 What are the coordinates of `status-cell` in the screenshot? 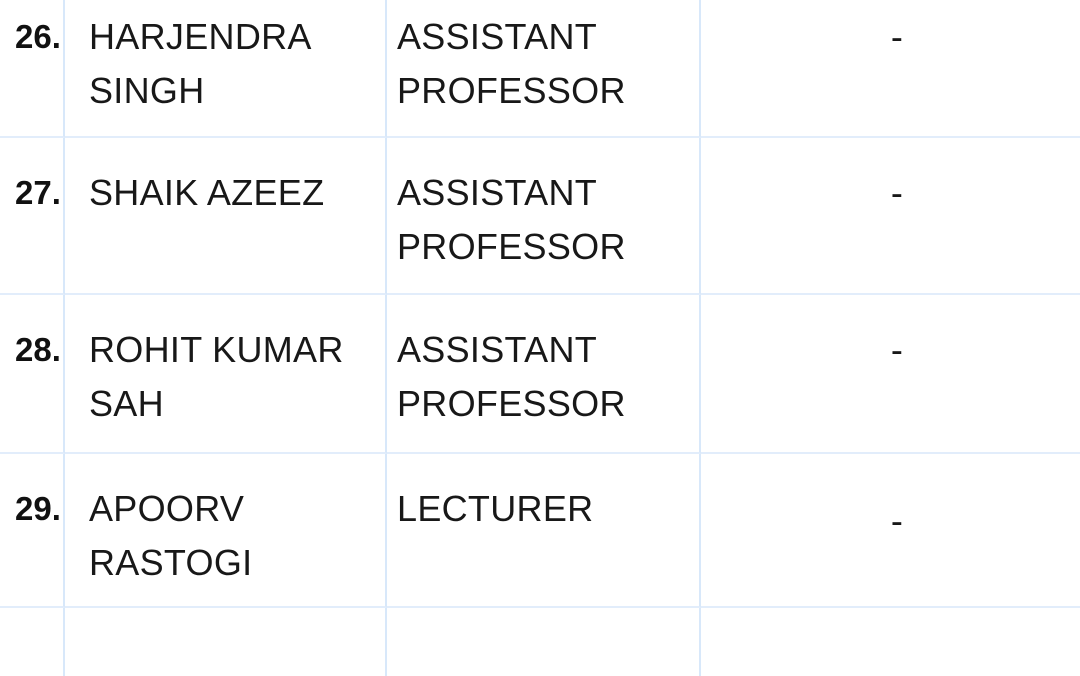 It's located at (890, 642).